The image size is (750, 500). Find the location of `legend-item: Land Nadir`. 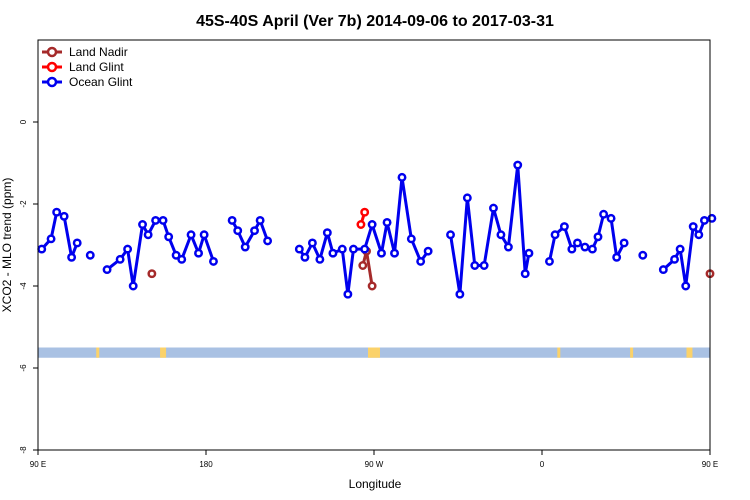

legend-item: Land Nadir is located at coordinates (85, 52).